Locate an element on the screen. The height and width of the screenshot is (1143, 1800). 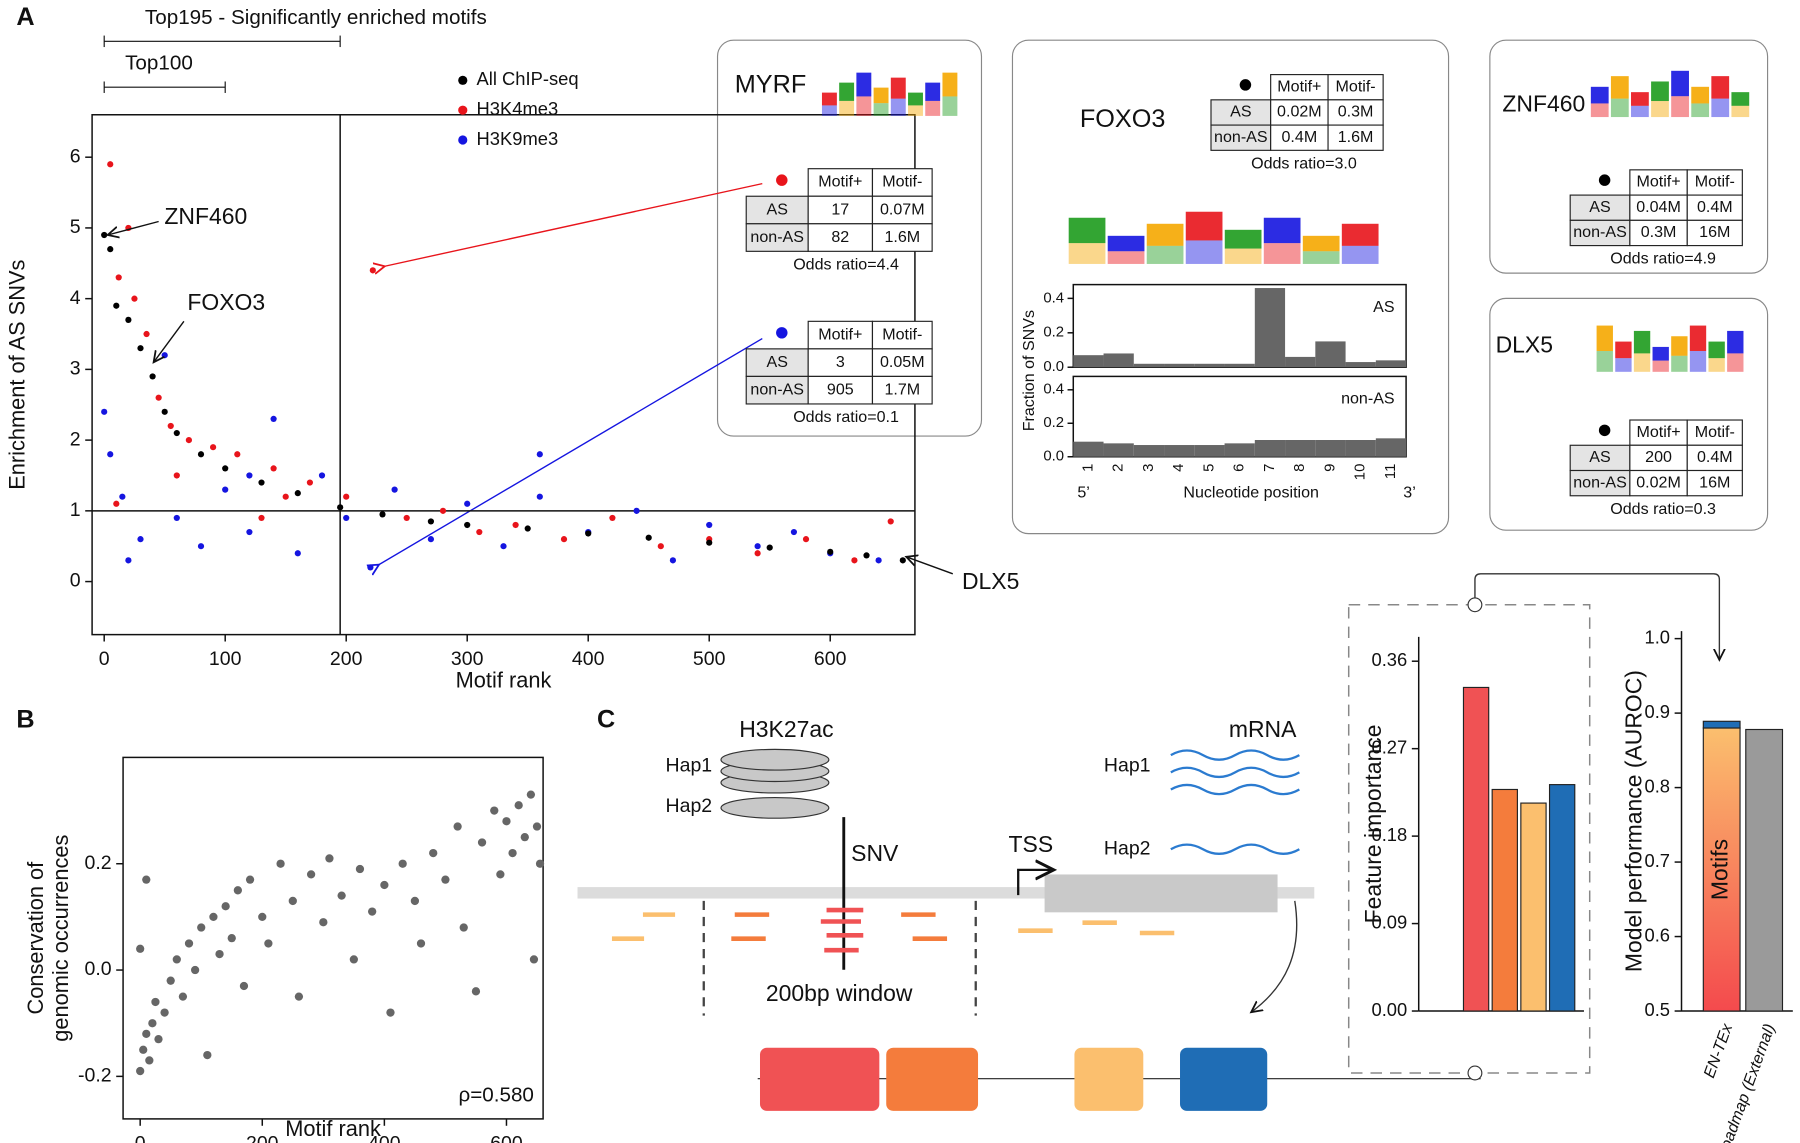
annotation-arrow is located at coordinates (133, 227).